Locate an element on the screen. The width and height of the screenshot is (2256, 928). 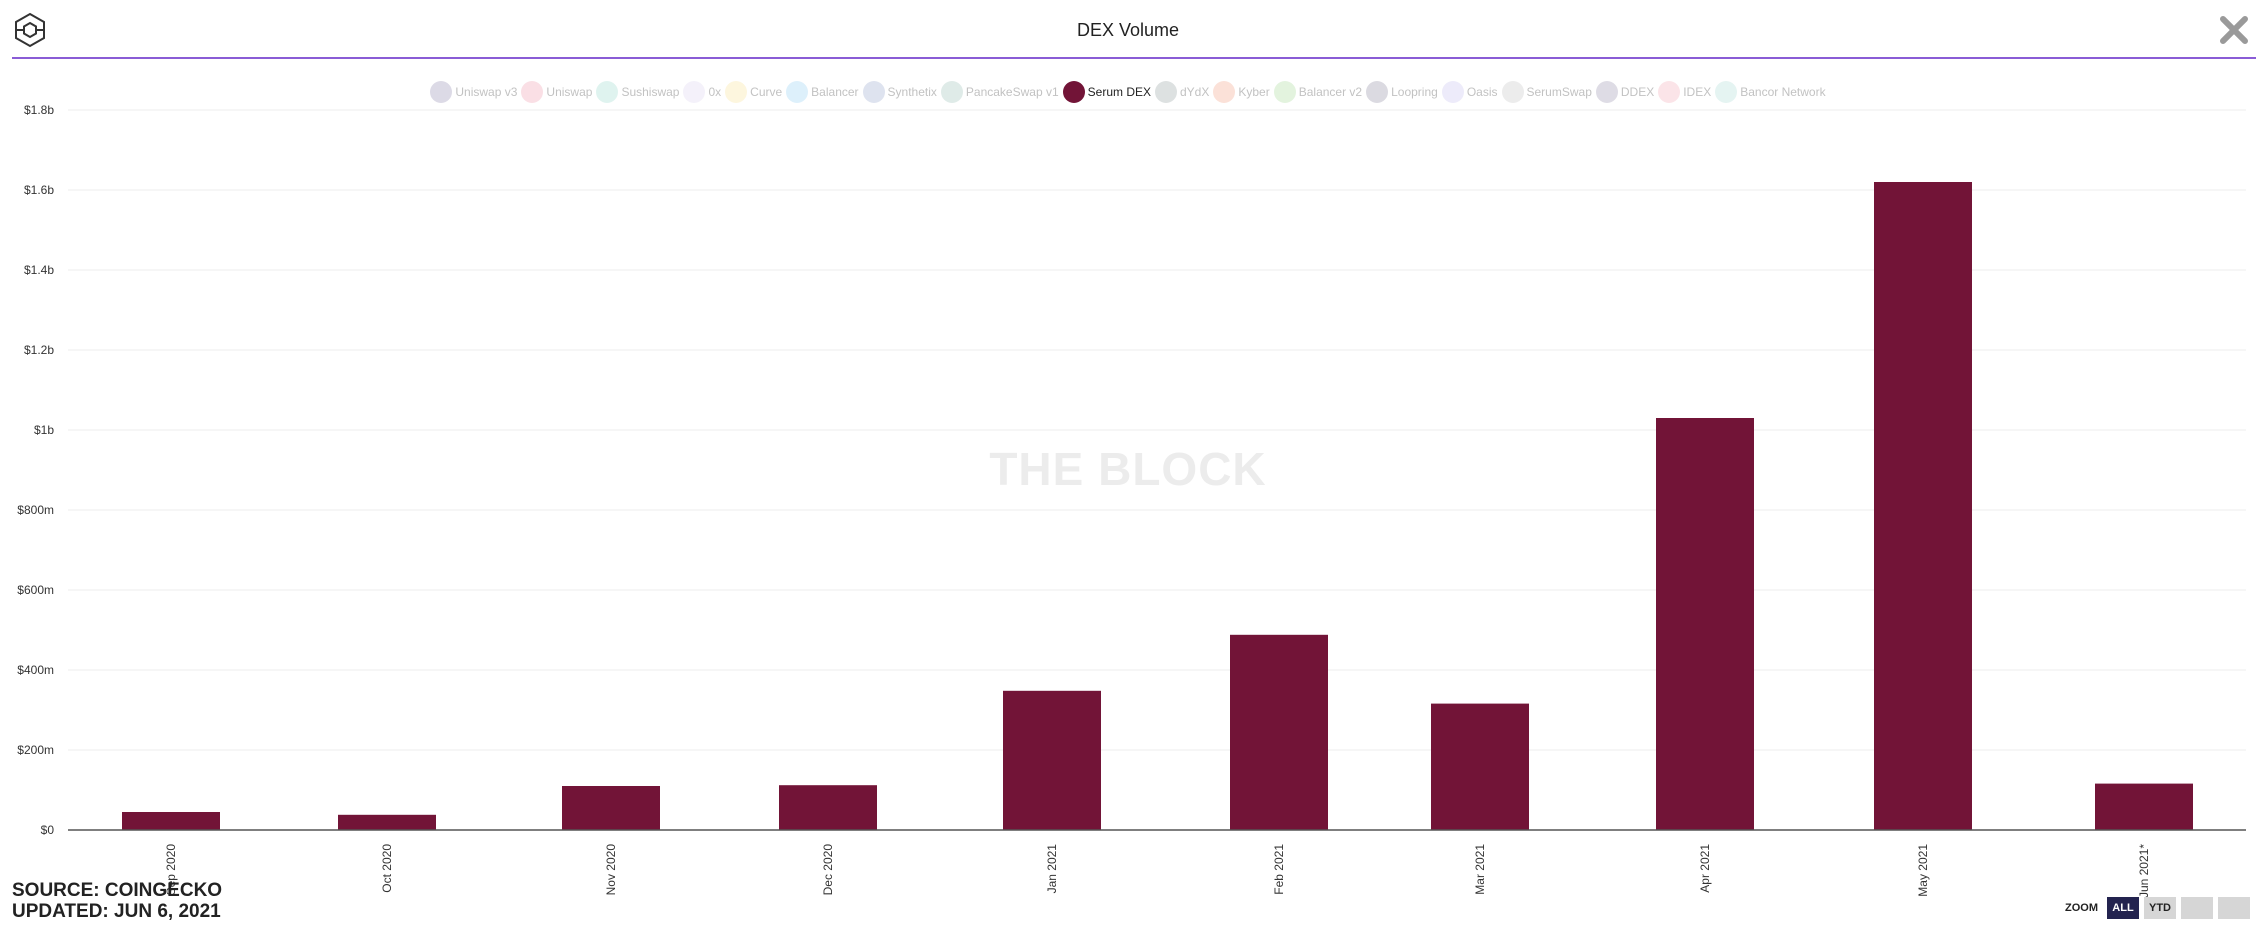
legend-item-uniswap: Uniswap is located at coordinates (556, 92).